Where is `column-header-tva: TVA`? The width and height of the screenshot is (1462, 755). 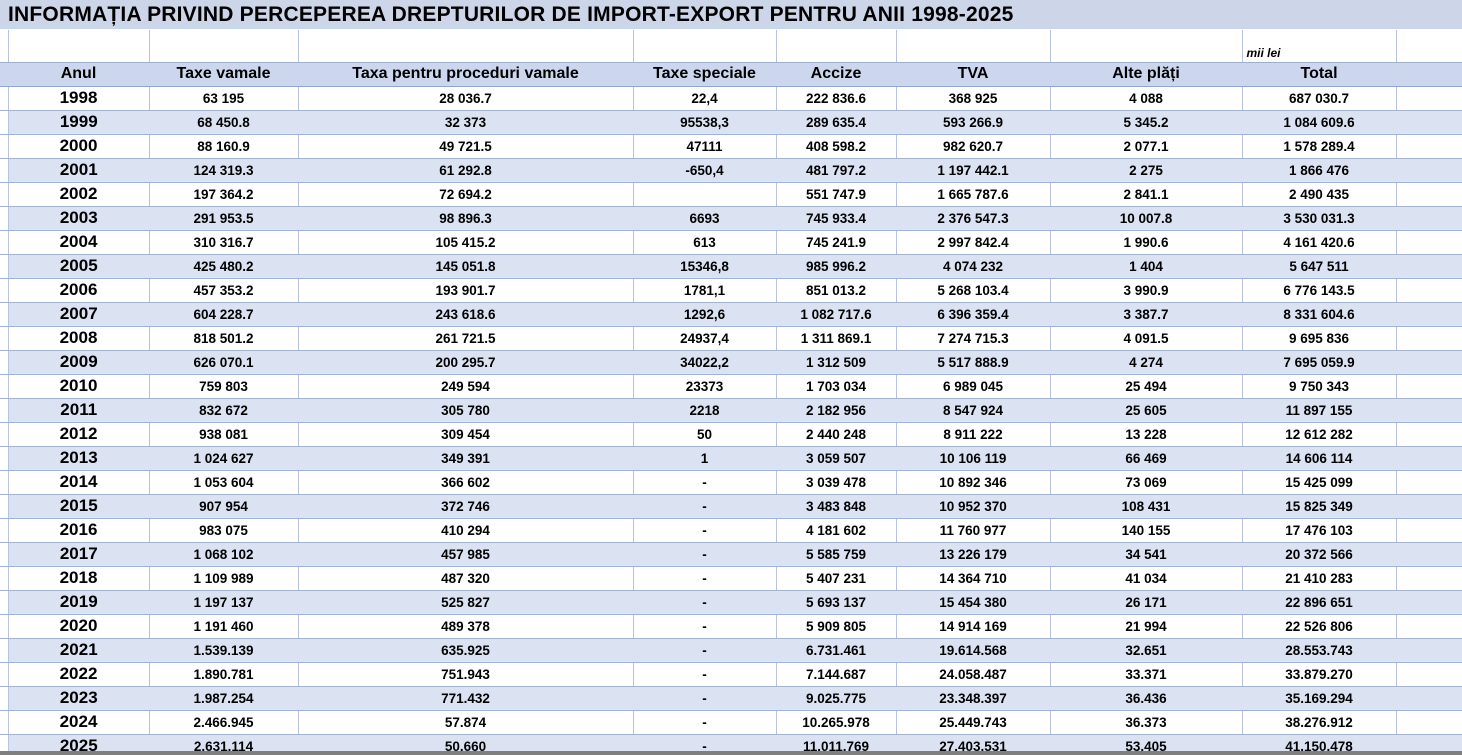
column-header-tva: TVA is located at coordinates (973, 74).